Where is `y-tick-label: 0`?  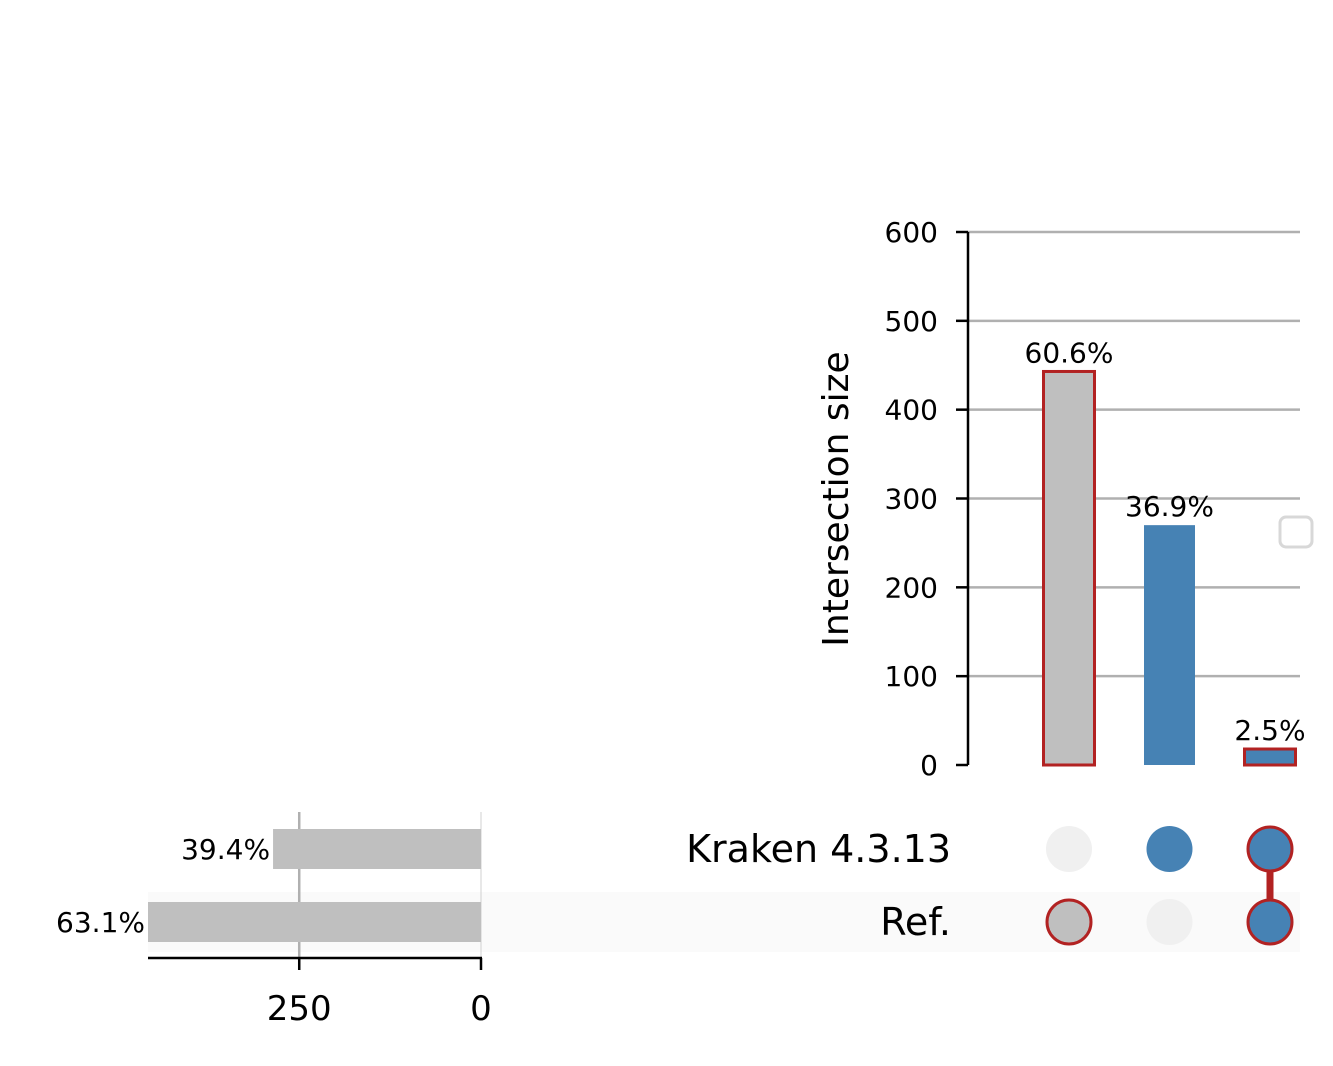 y-tick-label: 0 is located at coordinates (929, 765).